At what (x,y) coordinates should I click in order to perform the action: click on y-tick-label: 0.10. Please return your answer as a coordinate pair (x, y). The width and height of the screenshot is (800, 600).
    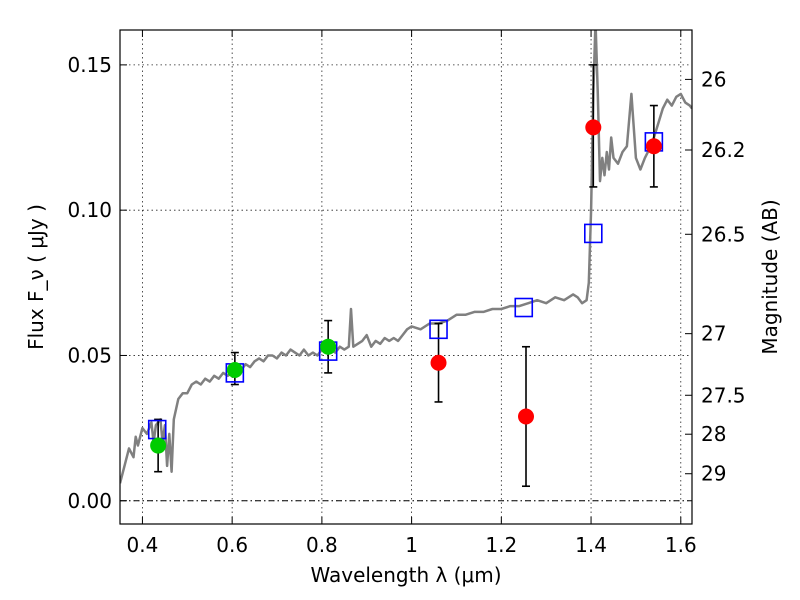
    Looking at the image, I should click on (89, 210).